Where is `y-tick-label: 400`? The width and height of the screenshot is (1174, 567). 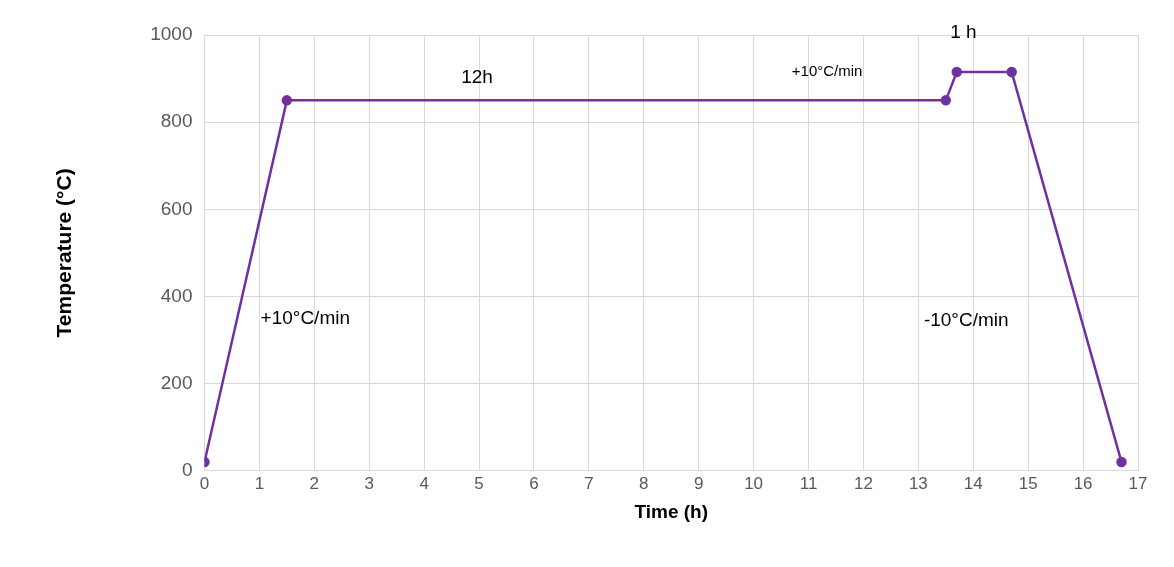
y-tick-label: 400 is located at coordinates (176, 295).